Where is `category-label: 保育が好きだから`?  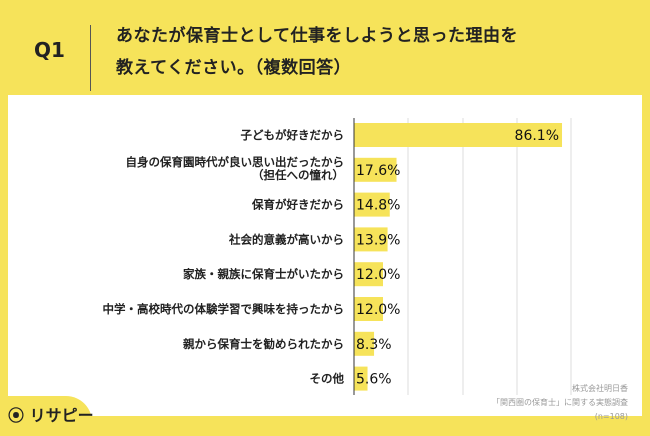
category-label: 保育が好きだから is located at coordinates (297, 205).